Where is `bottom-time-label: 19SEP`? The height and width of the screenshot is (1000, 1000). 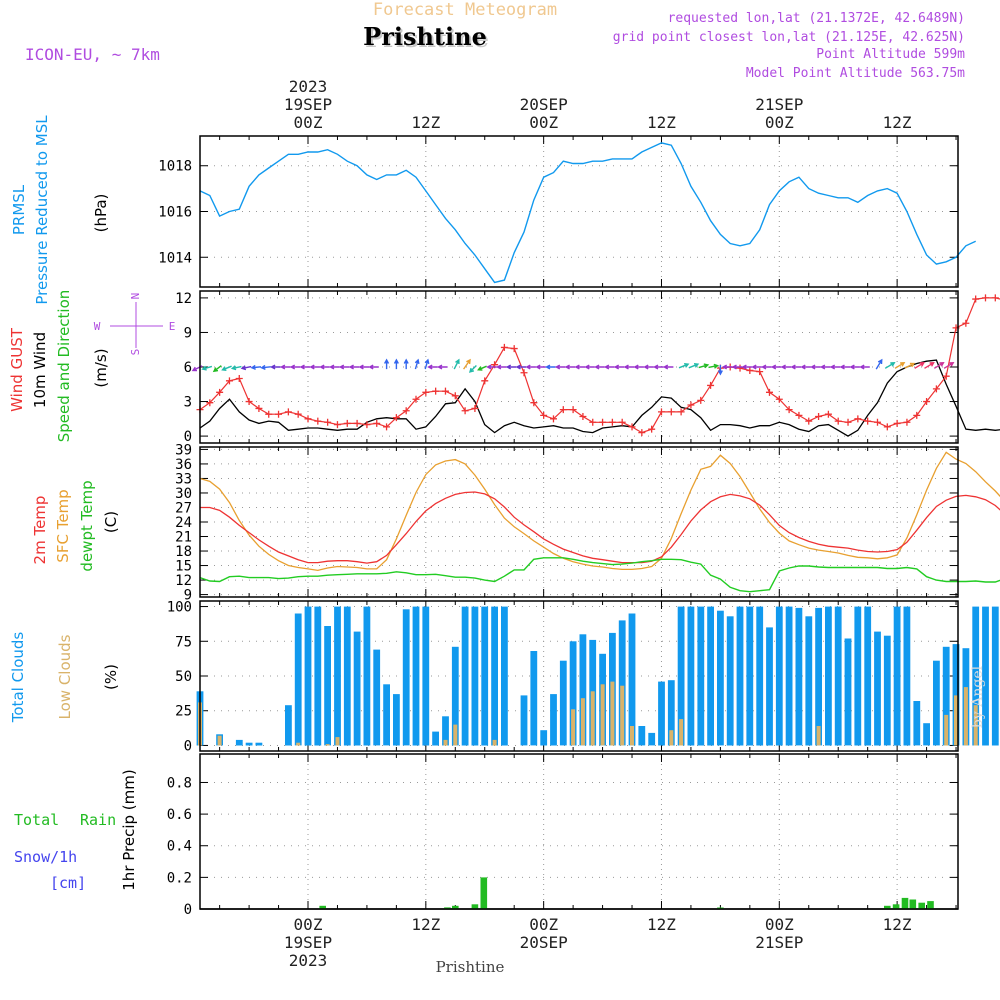 bottom-time-label: 19SEP is located at coordinates (308, 942).